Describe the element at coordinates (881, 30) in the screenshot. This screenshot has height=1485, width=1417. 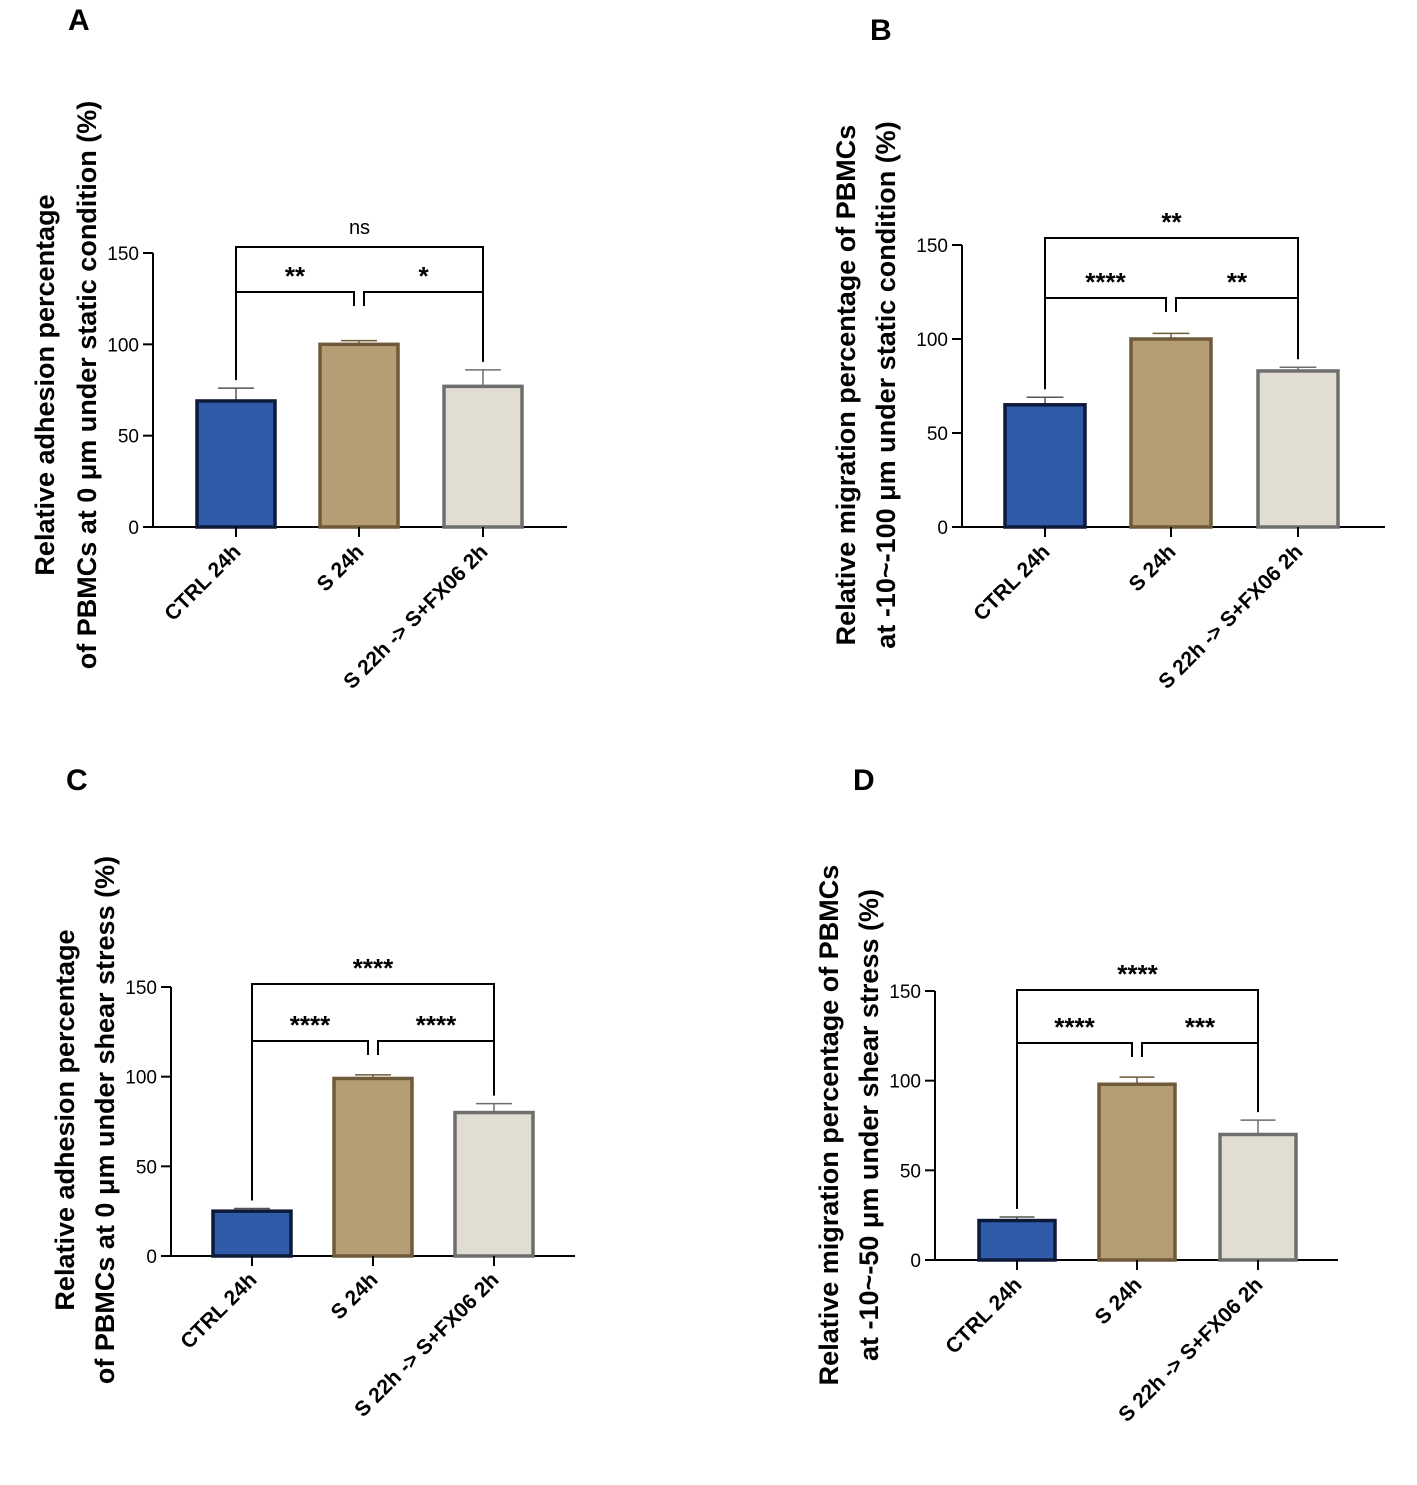
I see `panel-letter: B` at that location.